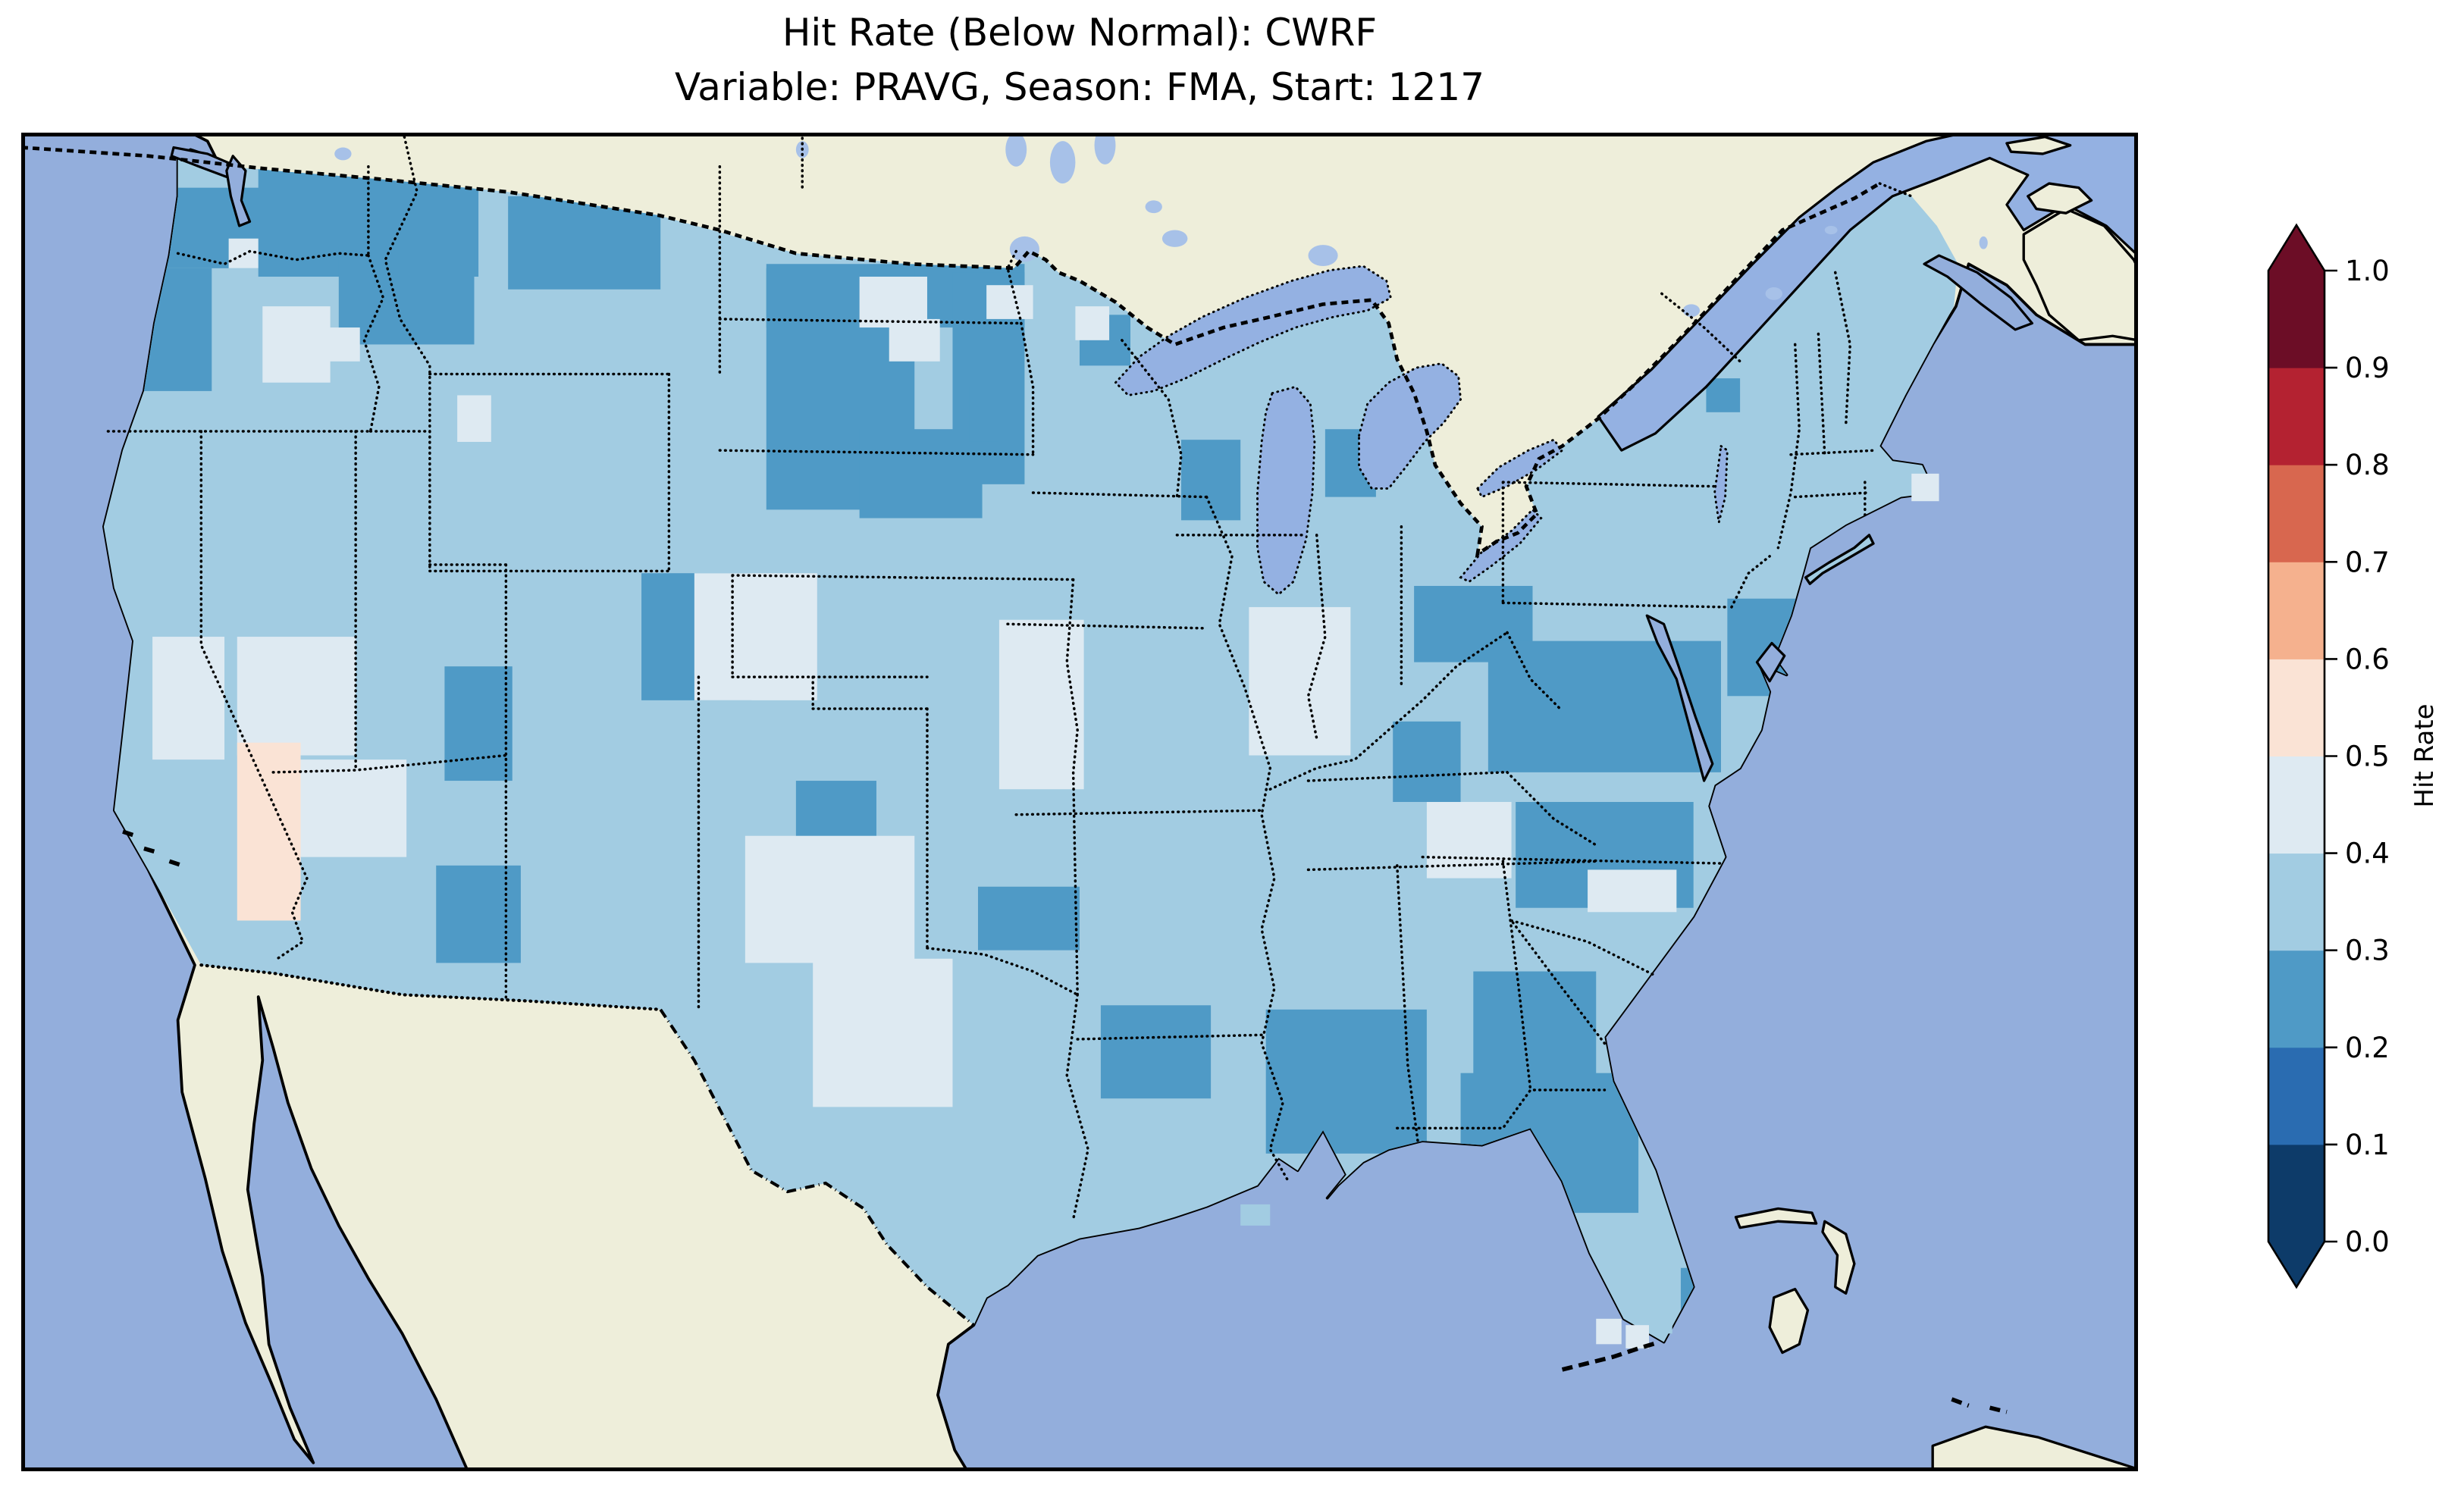  What do you see at coordinates (2034, 1448) in the screenshot?
I see `cuba` at bounding box center [2034, 1448].